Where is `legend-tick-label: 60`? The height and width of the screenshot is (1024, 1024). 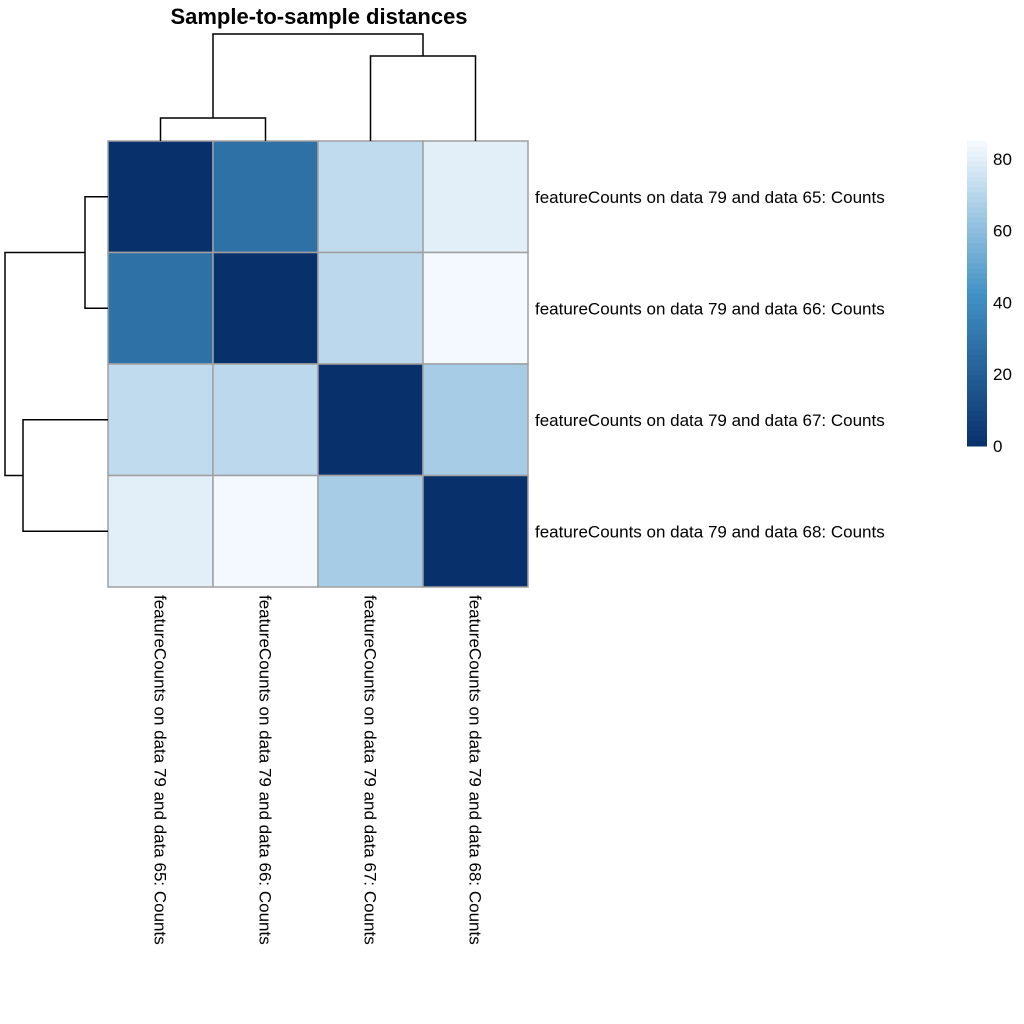
legend-tick-label: 60 is located at coordinates (1002, 231).